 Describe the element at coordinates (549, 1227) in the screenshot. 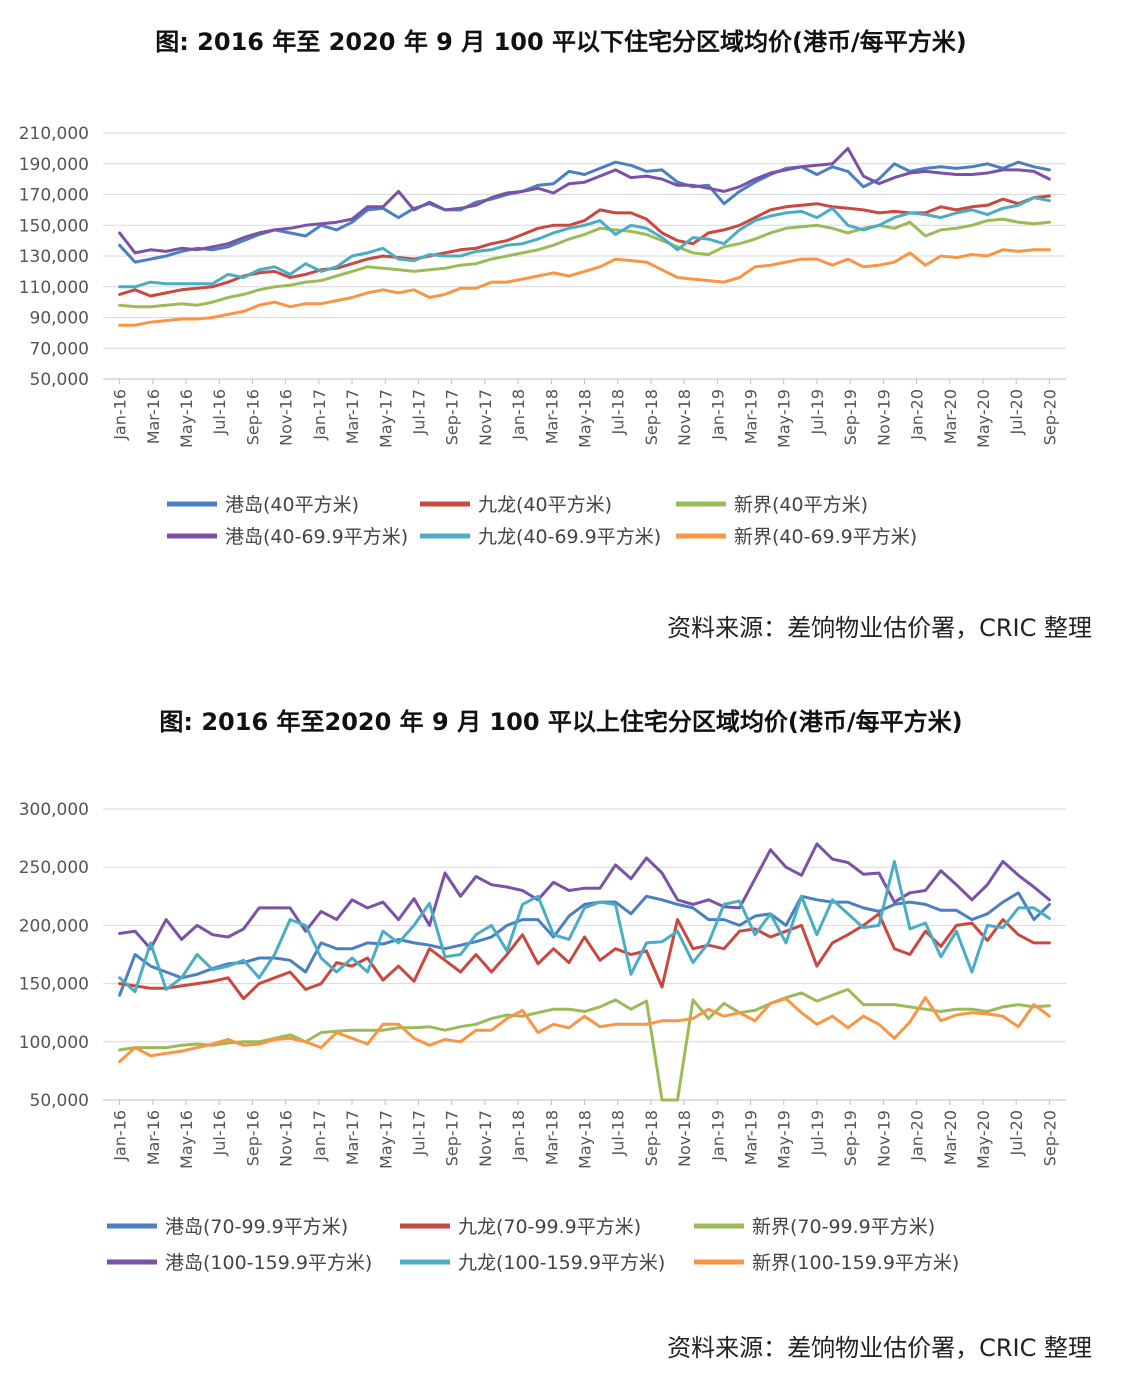

I see `legend-label: 九龙(70-99.9平方米)` at that location.